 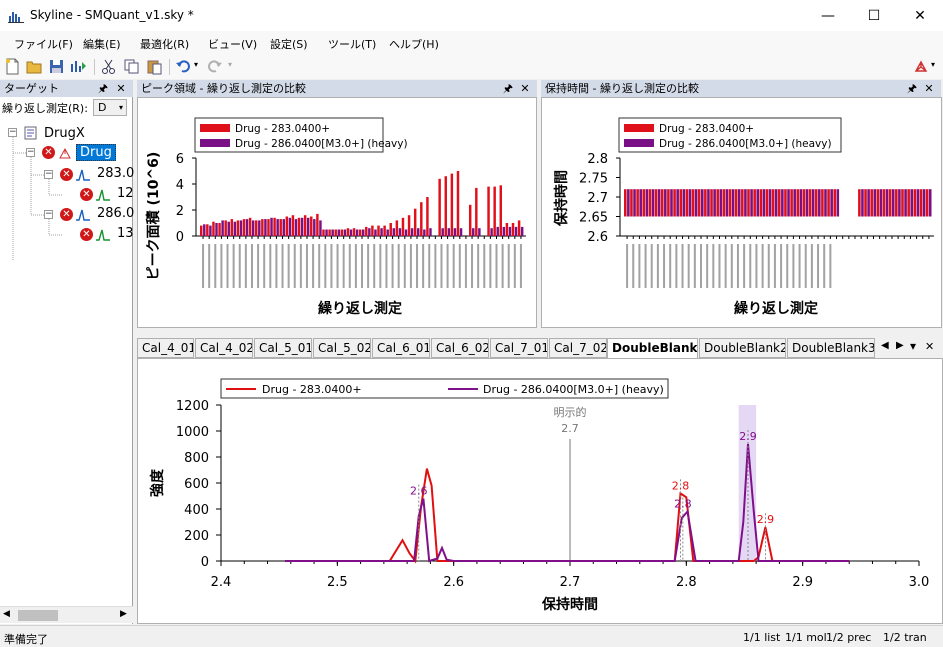 What do you see at coordinates (38, 615) in the screenshot?
I see `scrollbar-thumb` at bounding box center [38, 615].